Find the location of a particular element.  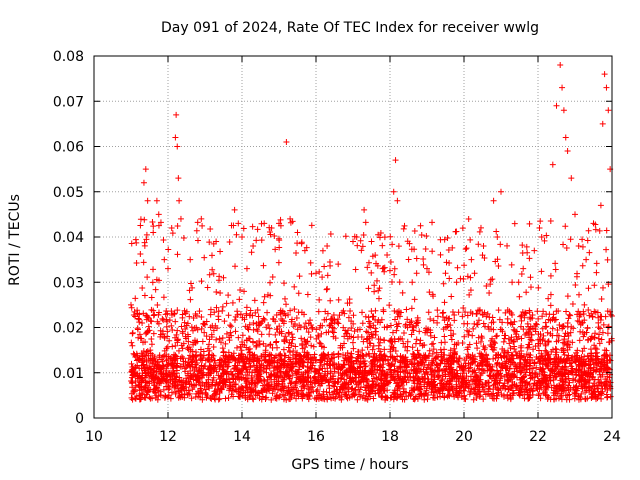

y-tick-label: 0.06 is located at coordinates (68, 148).